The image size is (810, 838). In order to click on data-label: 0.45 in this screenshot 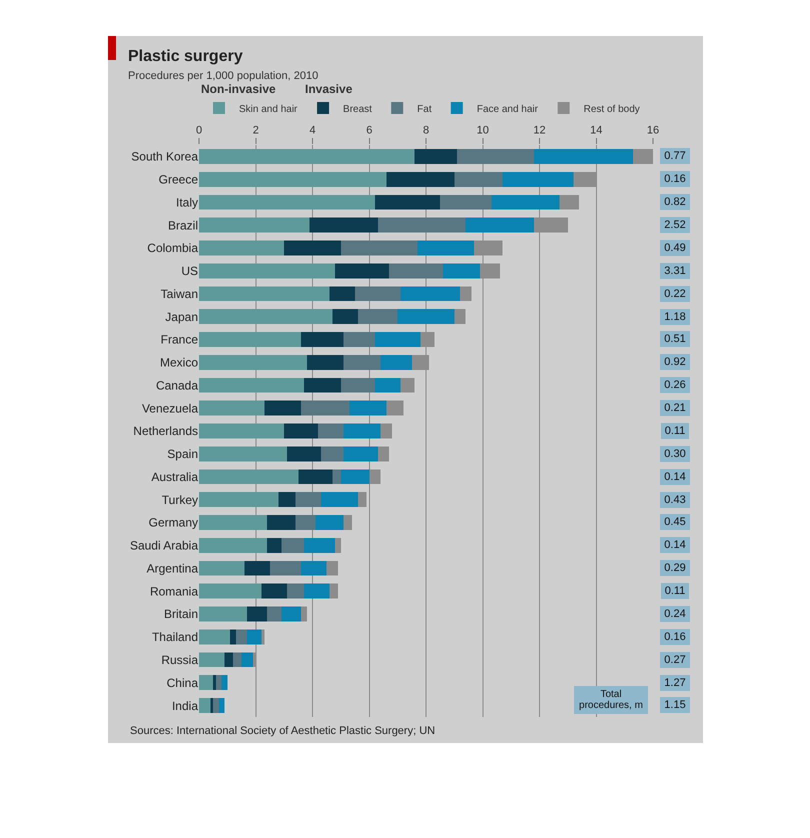, I will do `click(675, 522)`.